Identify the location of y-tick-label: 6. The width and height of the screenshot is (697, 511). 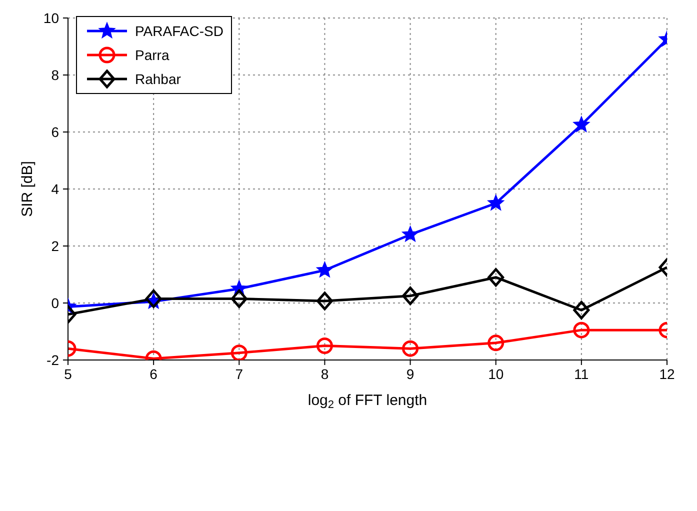
(55, 132).